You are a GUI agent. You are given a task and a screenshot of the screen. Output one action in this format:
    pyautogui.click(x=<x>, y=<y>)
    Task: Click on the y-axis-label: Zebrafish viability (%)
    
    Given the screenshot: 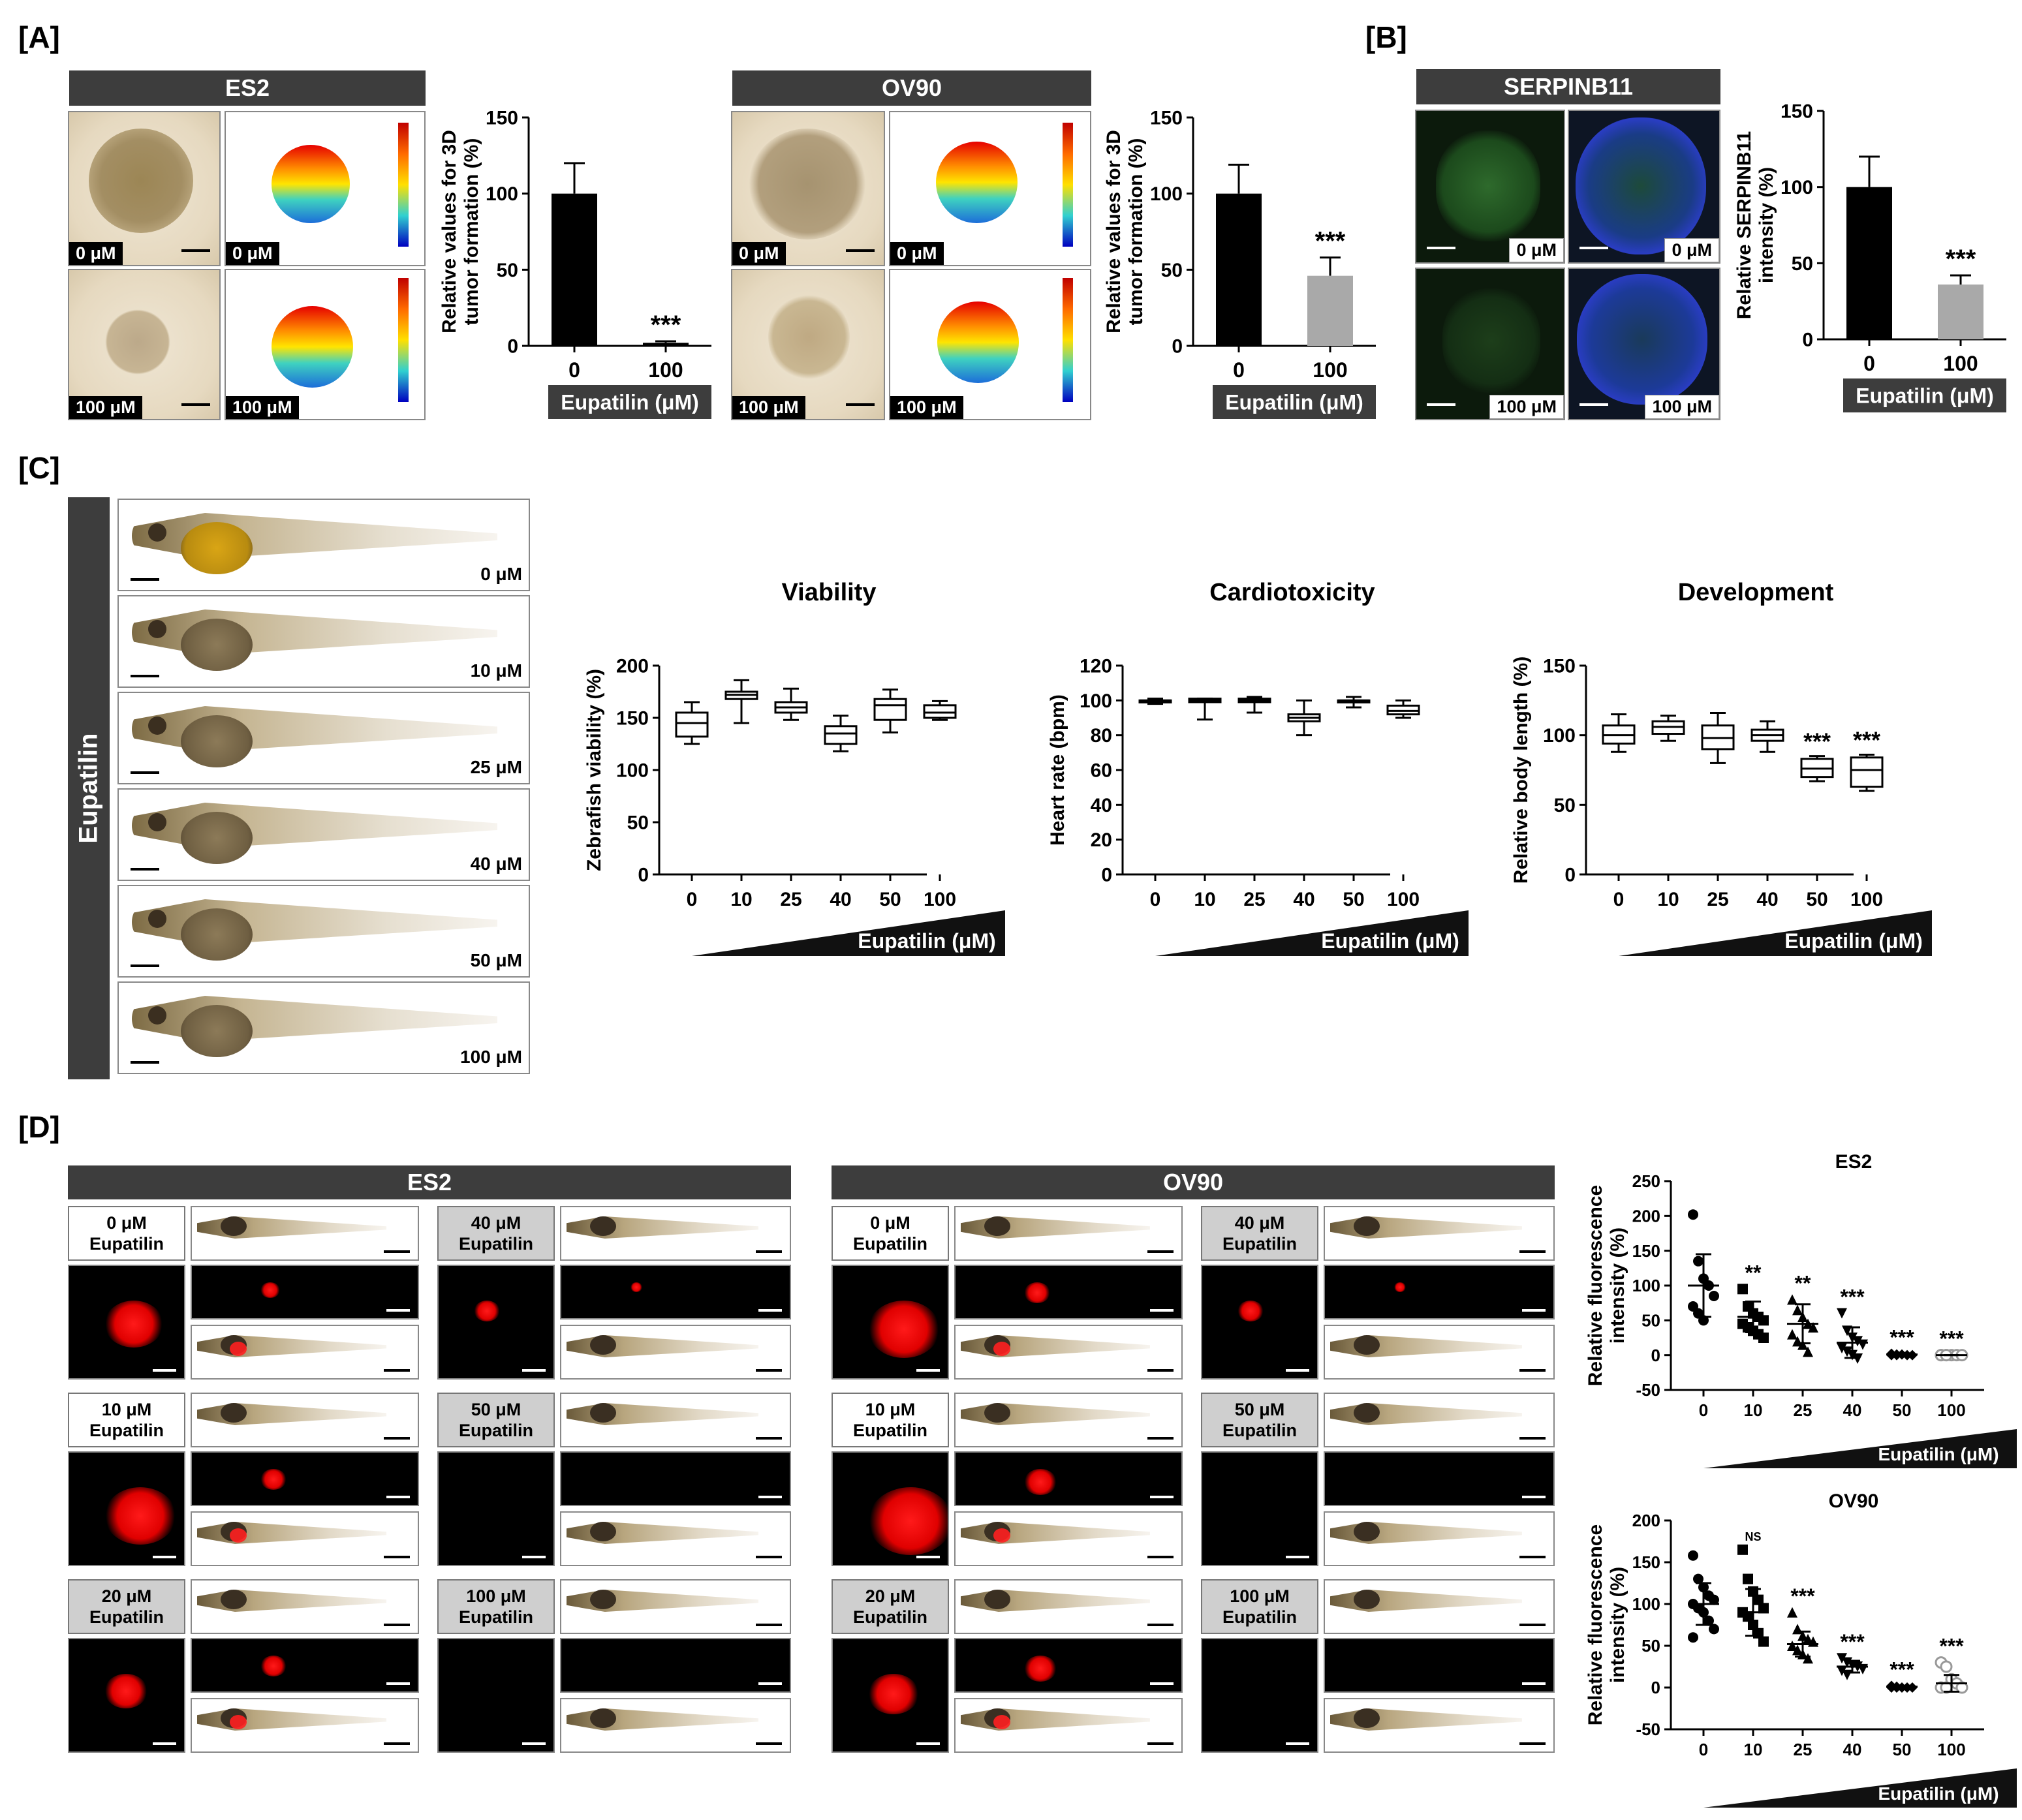 What is the action you would take?
    pyautogui.click(x=594, y=770)
    